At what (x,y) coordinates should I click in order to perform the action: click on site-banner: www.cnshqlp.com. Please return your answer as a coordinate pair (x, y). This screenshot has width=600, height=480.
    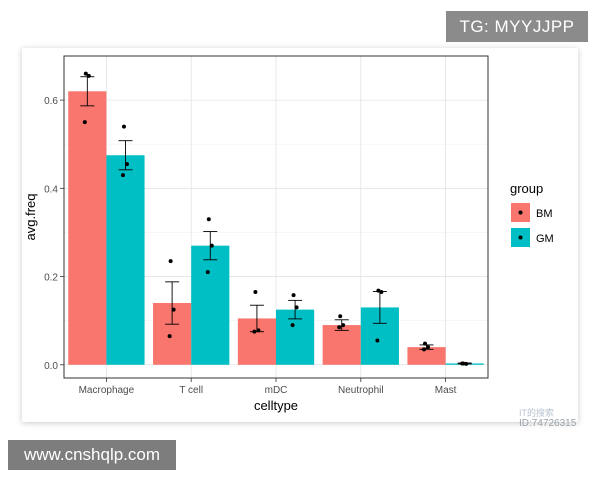
    Looking at the image, I should click on (92, 455).